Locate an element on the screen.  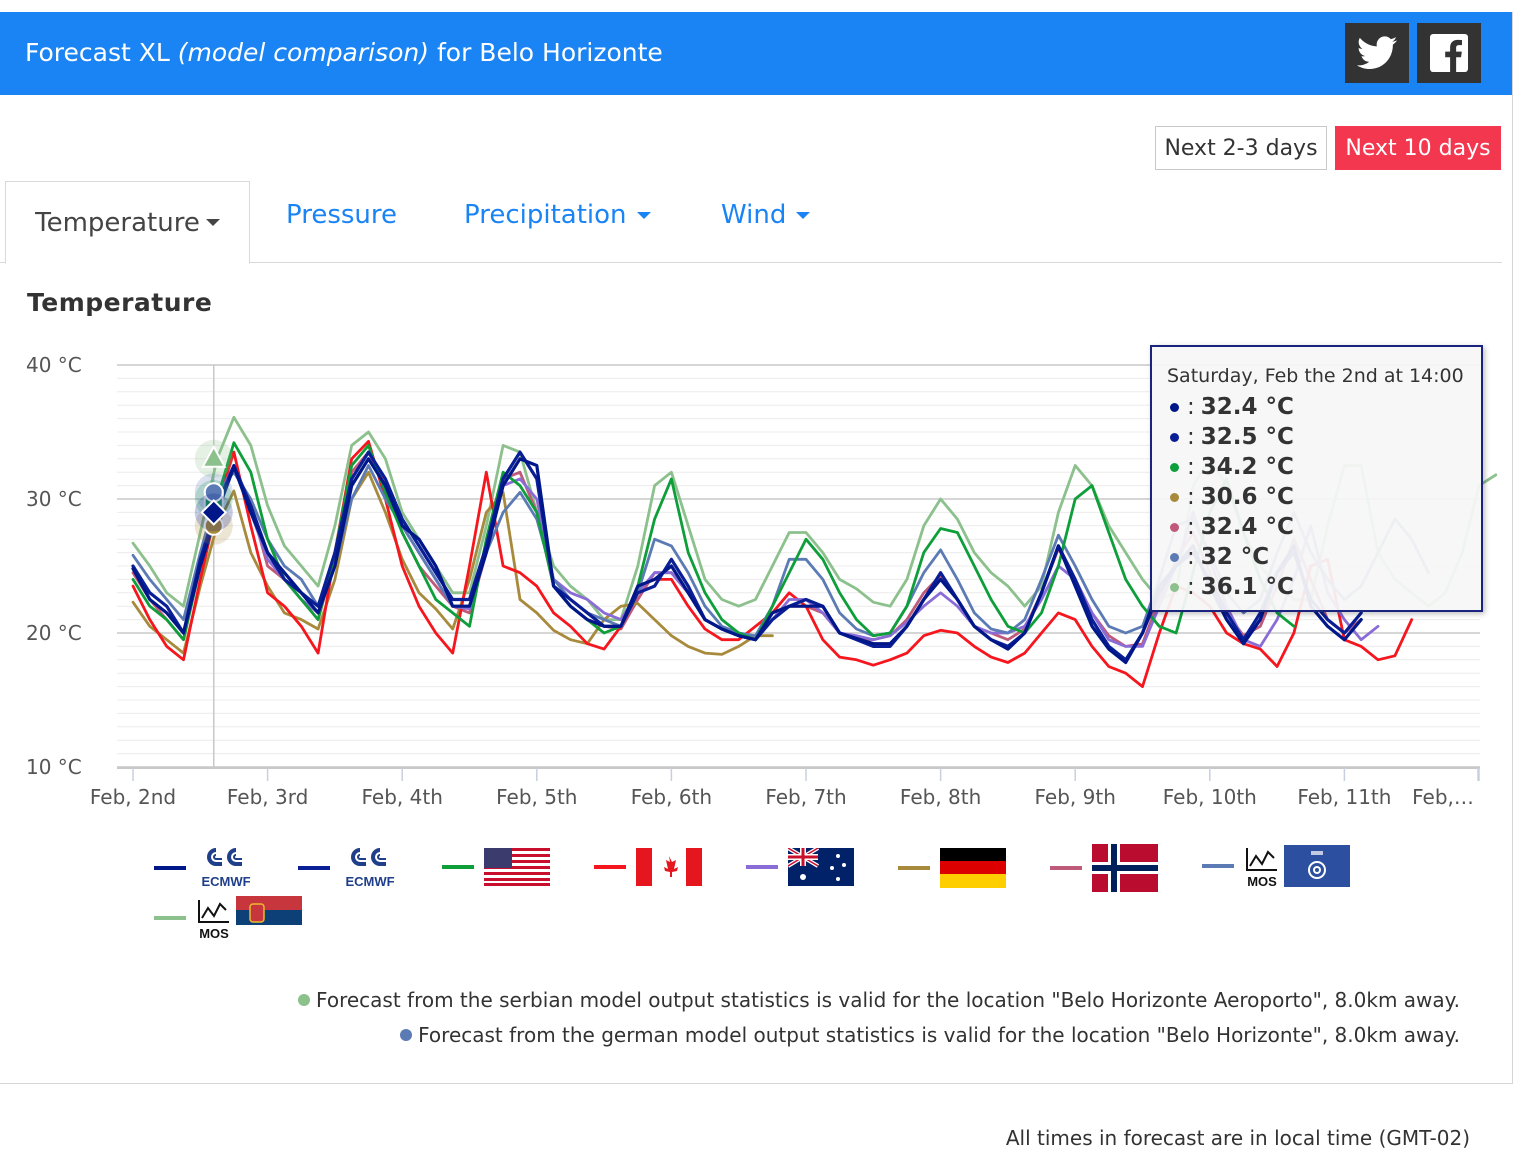
tab-pressure-label: Pressure is located at coordinates (342, 215).